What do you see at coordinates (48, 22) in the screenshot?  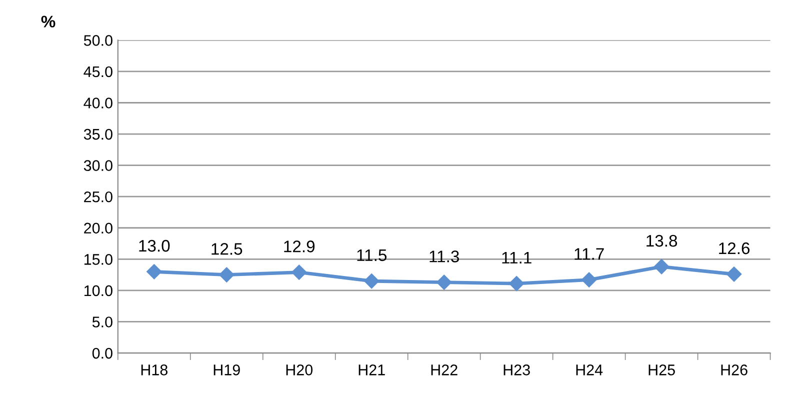 I see `y-axis-title: %` at bounding box center [48, 22].